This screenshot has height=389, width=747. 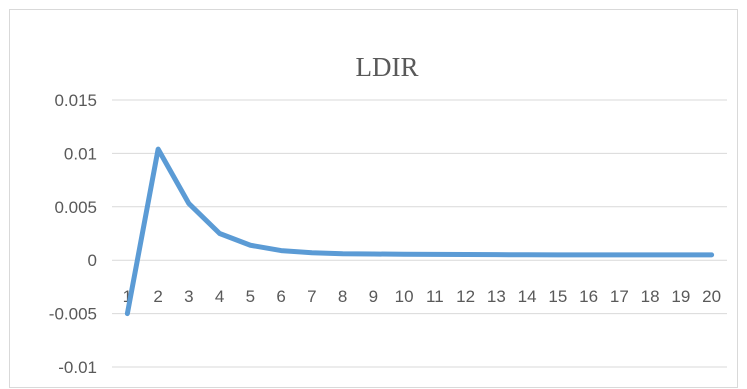 What do you see at coordinates (711, 296) in the screenshot?
I see `x-tick-label: 20` at bounding box center [711, 296].